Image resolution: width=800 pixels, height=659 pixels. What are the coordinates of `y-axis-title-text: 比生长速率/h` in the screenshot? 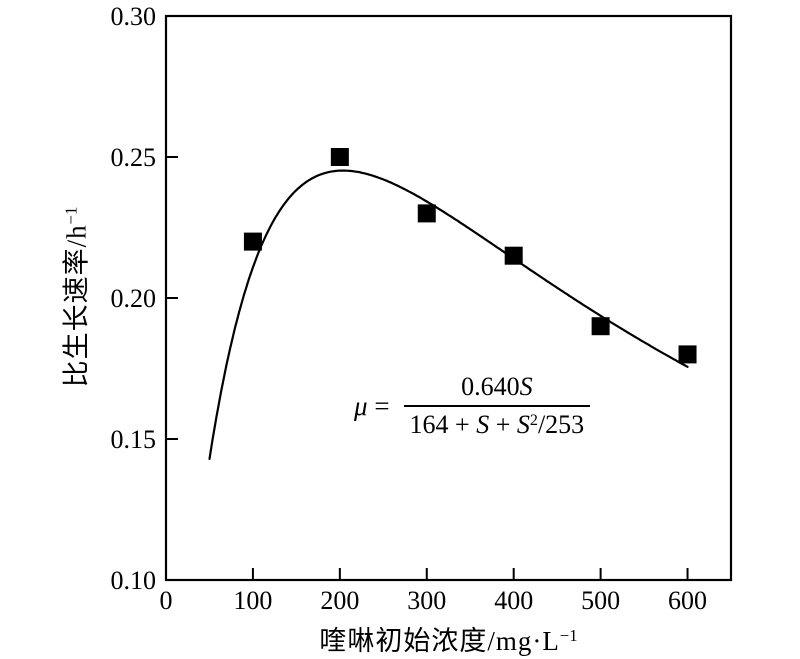 It's located at (76, 306).